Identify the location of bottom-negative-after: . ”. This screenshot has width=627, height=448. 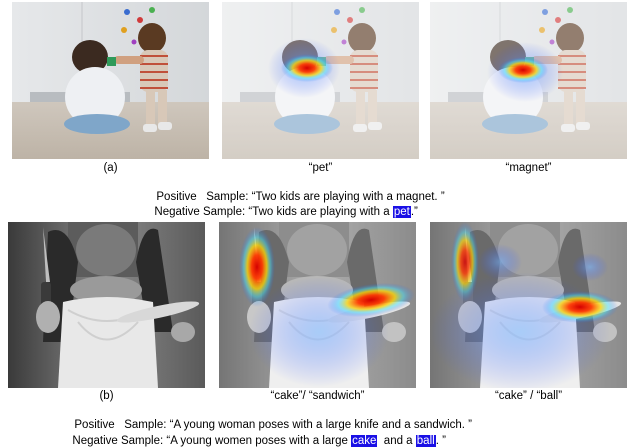
(440, 441).